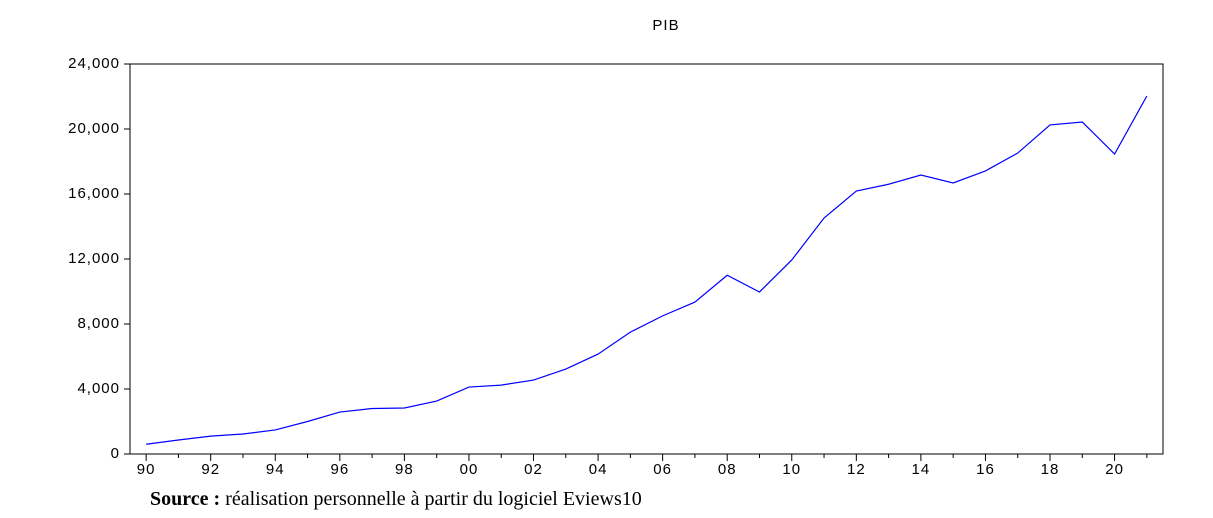 The width and height of the screenshot is (1213, 518). I want to click on x-tick-label: 10, so click(791, 469).